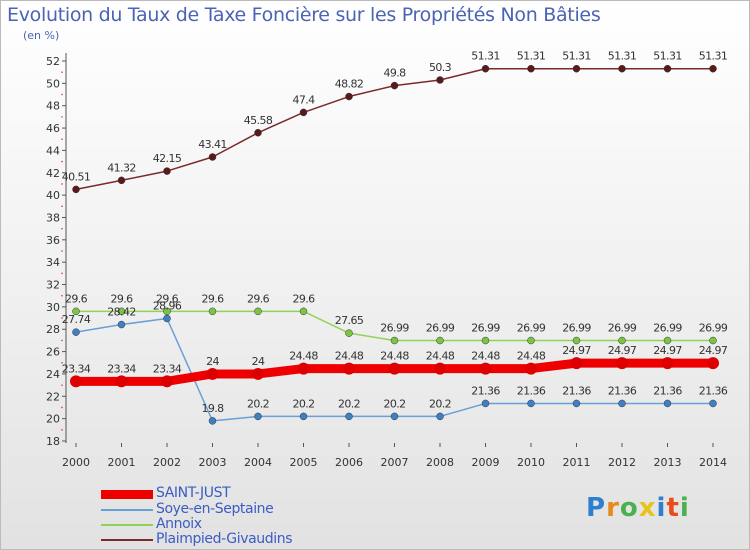 The width and height of the screenshot is (750, 550). What do you see at coordinates (193, 493) in the screenshot?
I see `legend-label-saint-just: SAINT-JUST` at bounding box center [193, 493].